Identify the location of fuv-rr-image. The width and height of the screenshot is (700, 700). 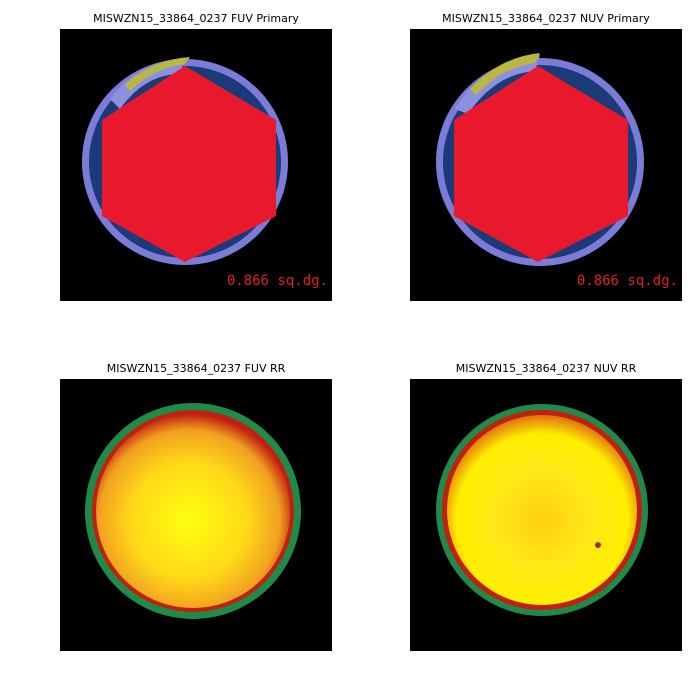
(193, 511).